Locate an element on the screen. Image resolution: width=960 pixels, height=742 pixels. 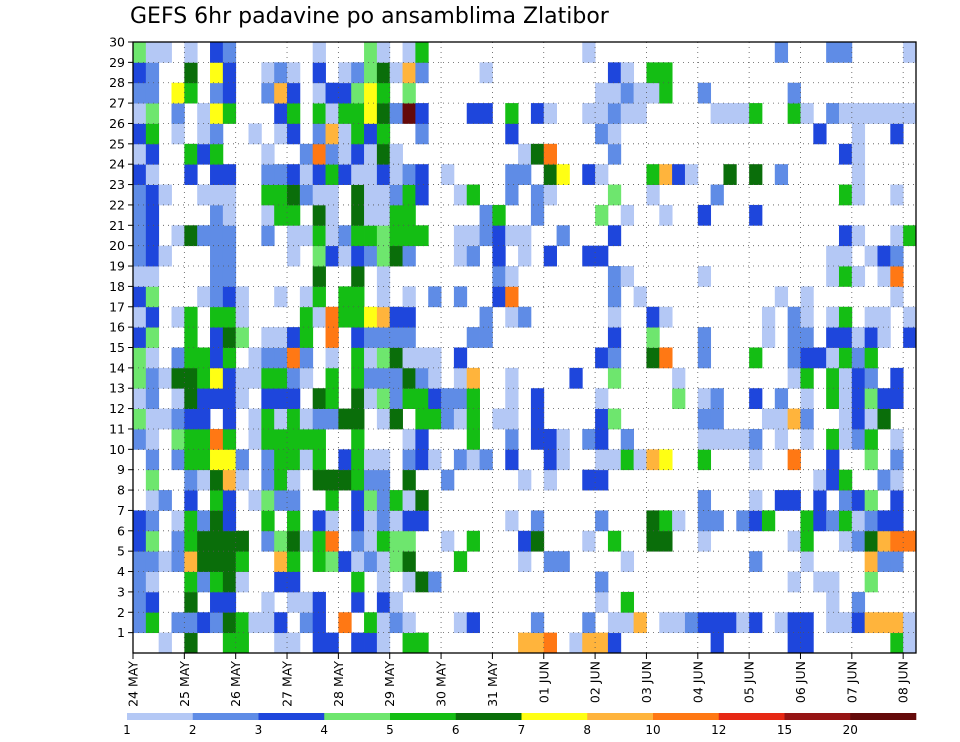
x-tick-label: 25 MAY is located at coordinates (184, 684).